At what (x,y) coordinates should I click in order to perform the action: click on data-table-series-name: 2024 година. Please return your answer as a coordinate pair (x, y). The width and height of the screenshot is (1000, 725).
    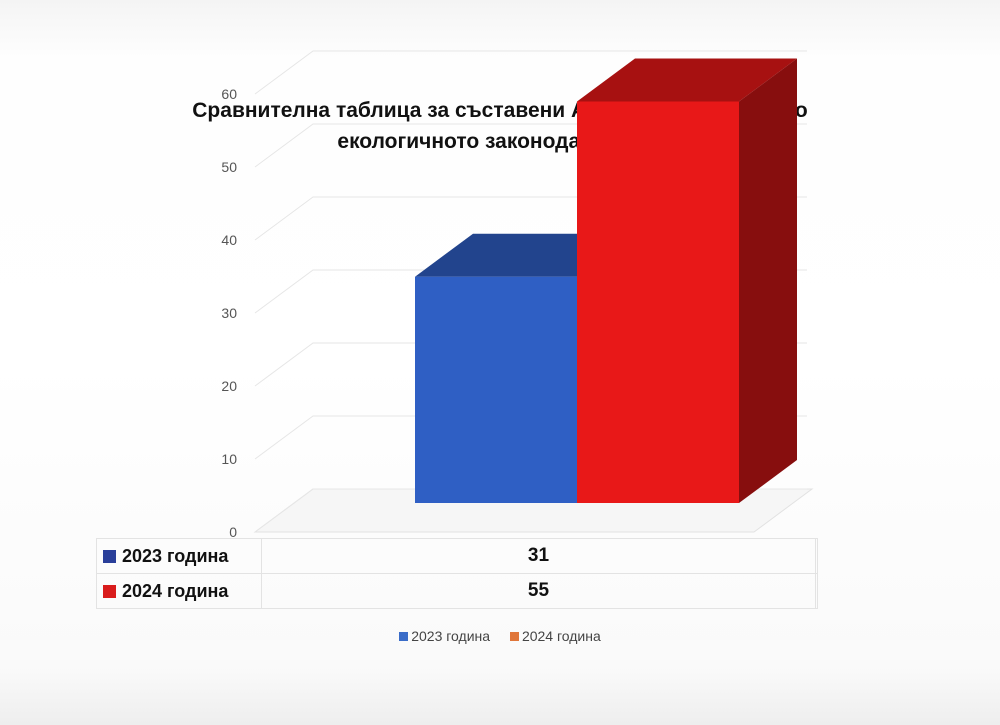
    Looking at the image, I should click on (175, 590).